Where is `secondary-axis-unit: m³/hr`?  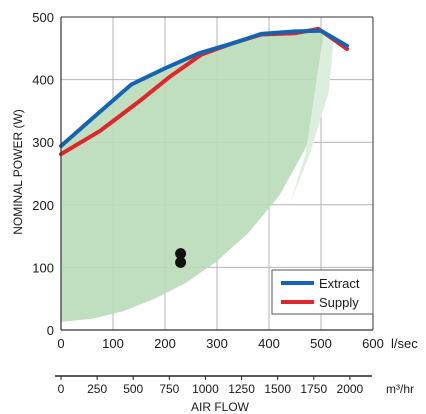 secondary-axis-unit: m³/hr is located at coordinates (400, 389).